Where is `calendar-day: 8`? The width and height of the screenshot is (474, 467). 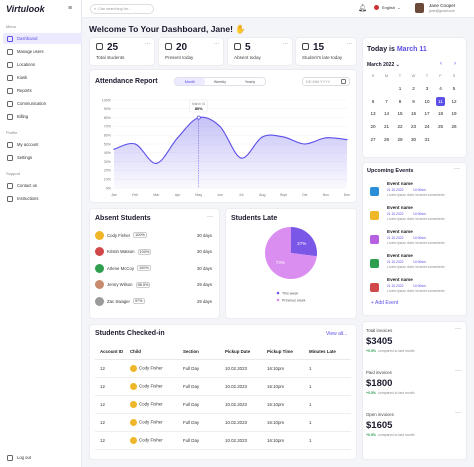 calendar-day: 8 is located at coordinates (400, 101).